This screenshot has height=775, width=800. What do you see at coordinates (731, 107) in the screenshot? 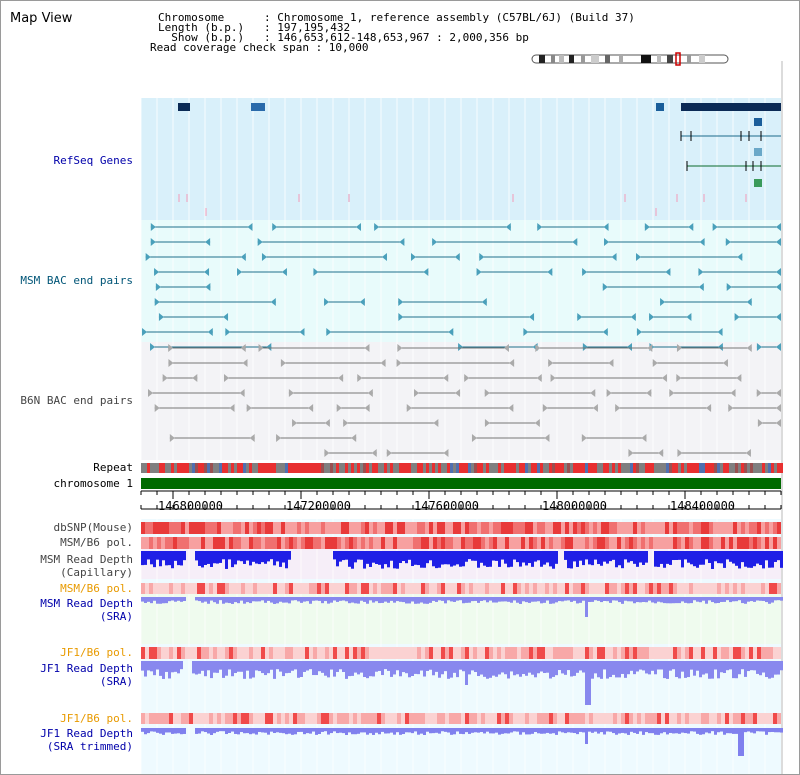
I see `gene-feature` at bounding box center [731, 107].